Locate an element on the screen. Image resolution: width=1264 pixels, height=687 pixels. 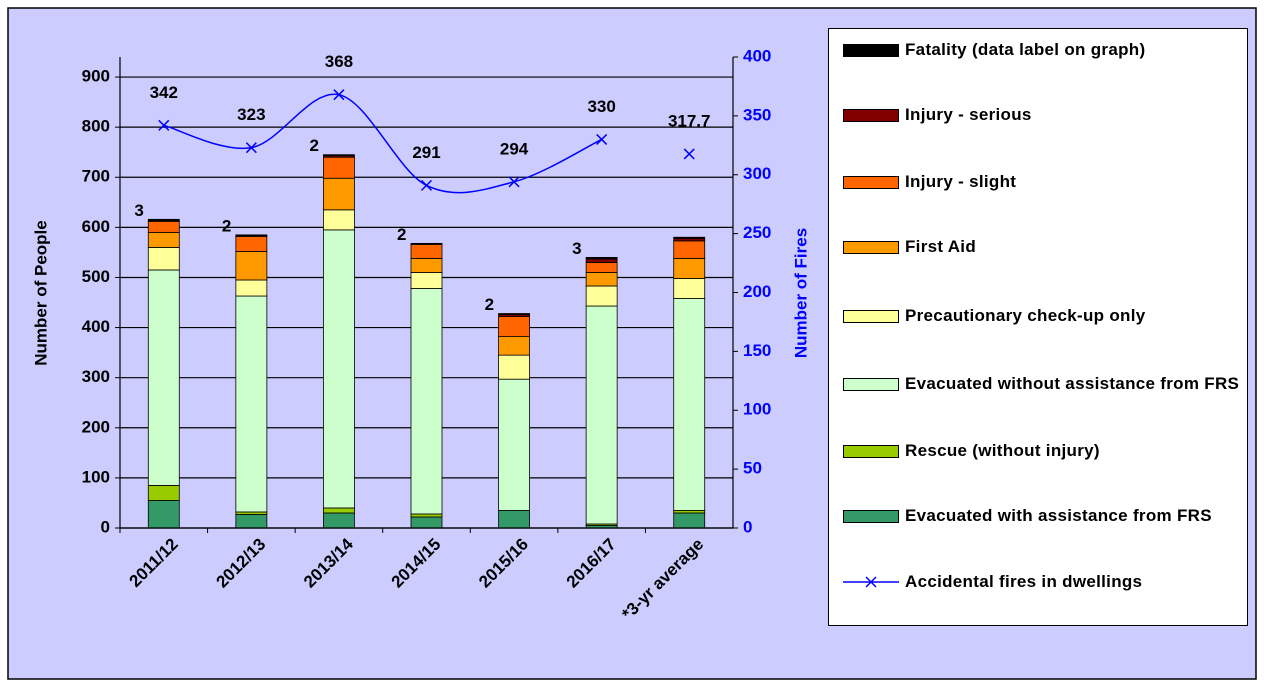
legend-label: Injury - serious is located at coordinates (968, 114).